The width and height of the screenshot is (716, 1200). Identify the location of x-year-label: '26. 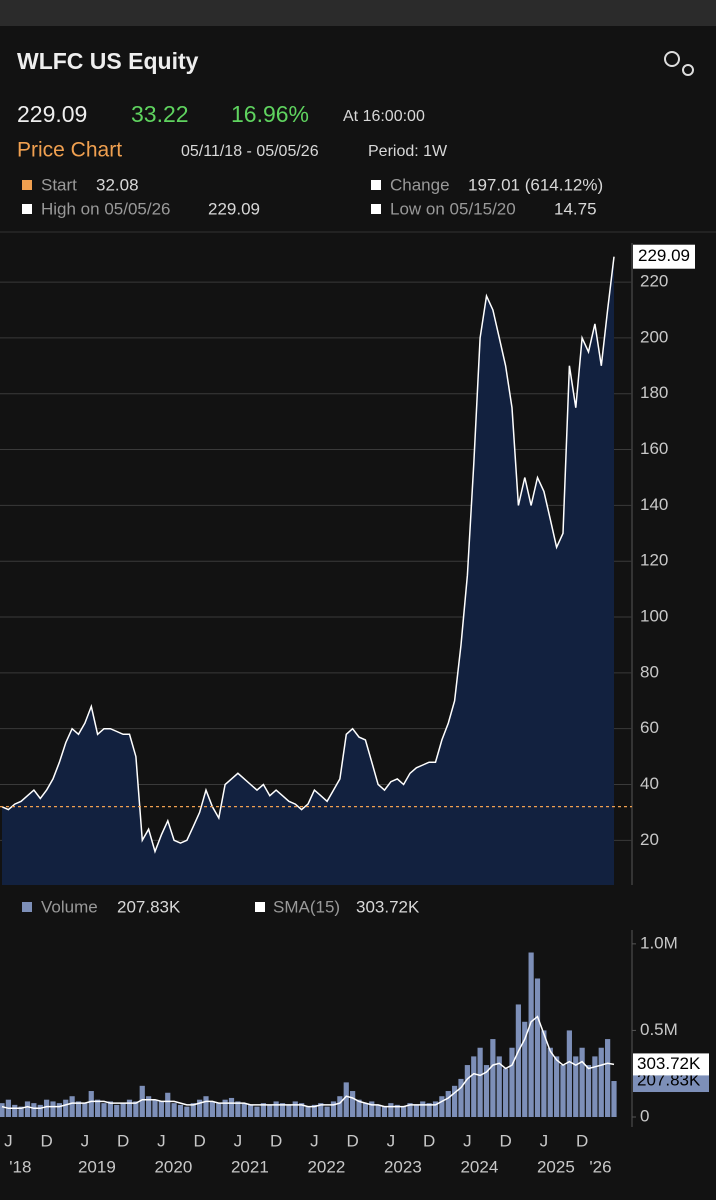
(600, 1166).